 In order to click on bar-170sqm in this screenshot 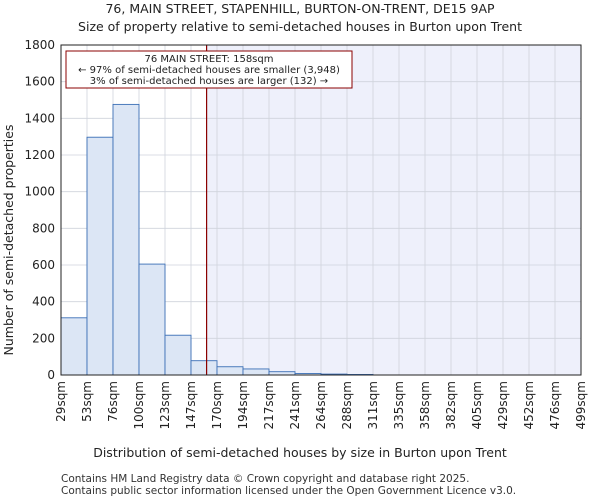, I will do `click(230, 371)`.